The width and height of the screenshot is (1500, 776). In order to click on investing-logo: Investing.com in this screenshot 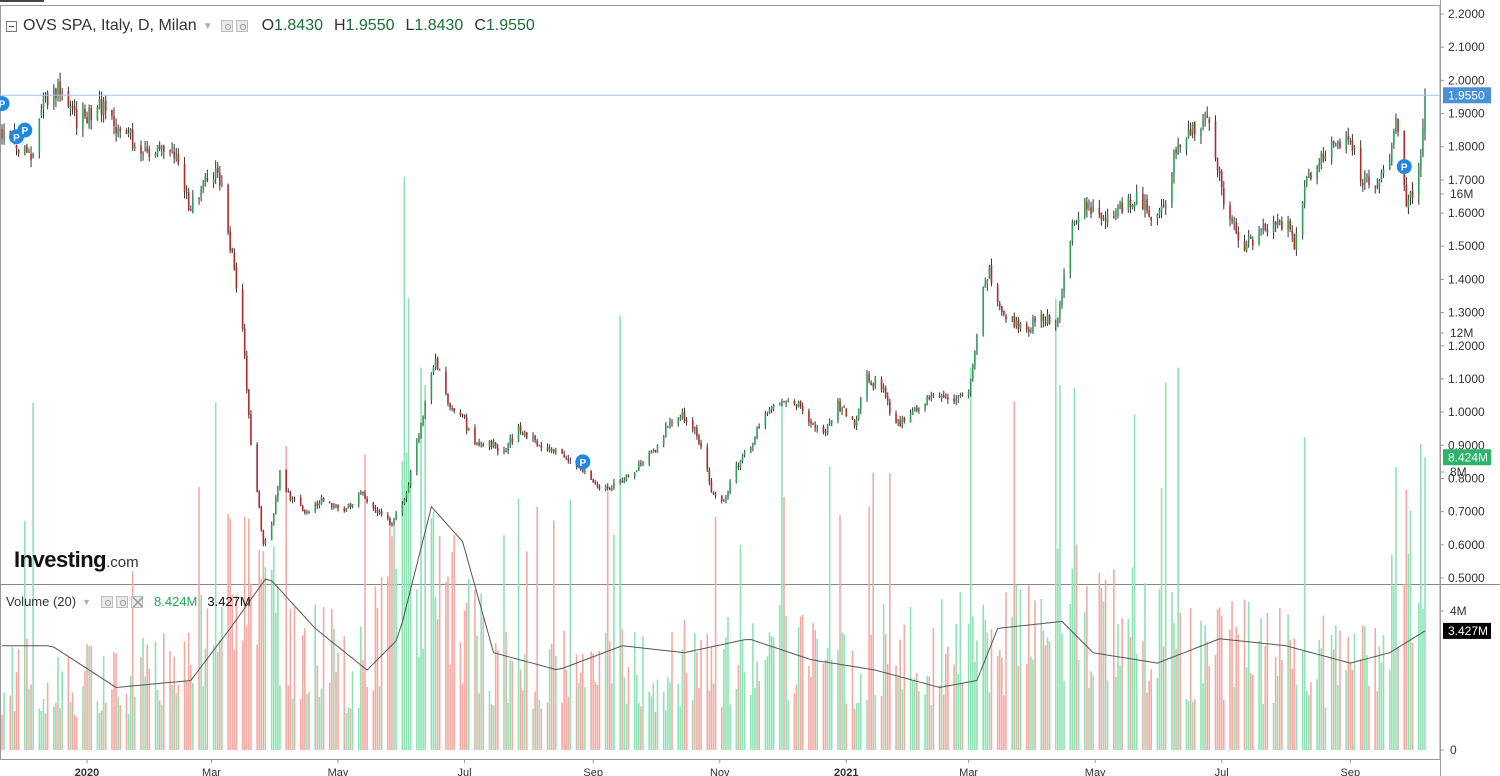, I will do `click(76, 560)`.